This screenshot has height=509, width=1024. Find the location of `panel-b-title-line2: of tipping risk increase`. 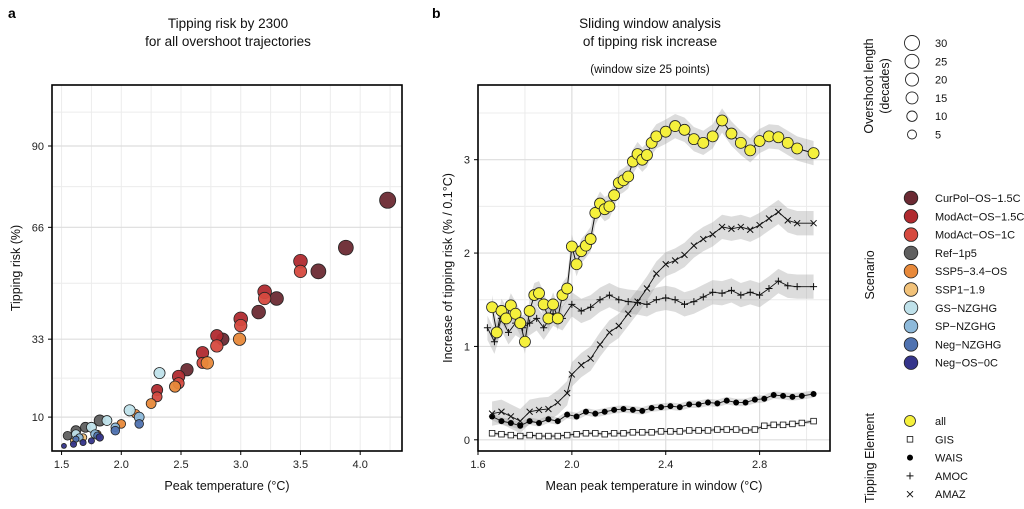

panel-b-title-line2: of tipping risk increase is located at coordinates (650, 41).